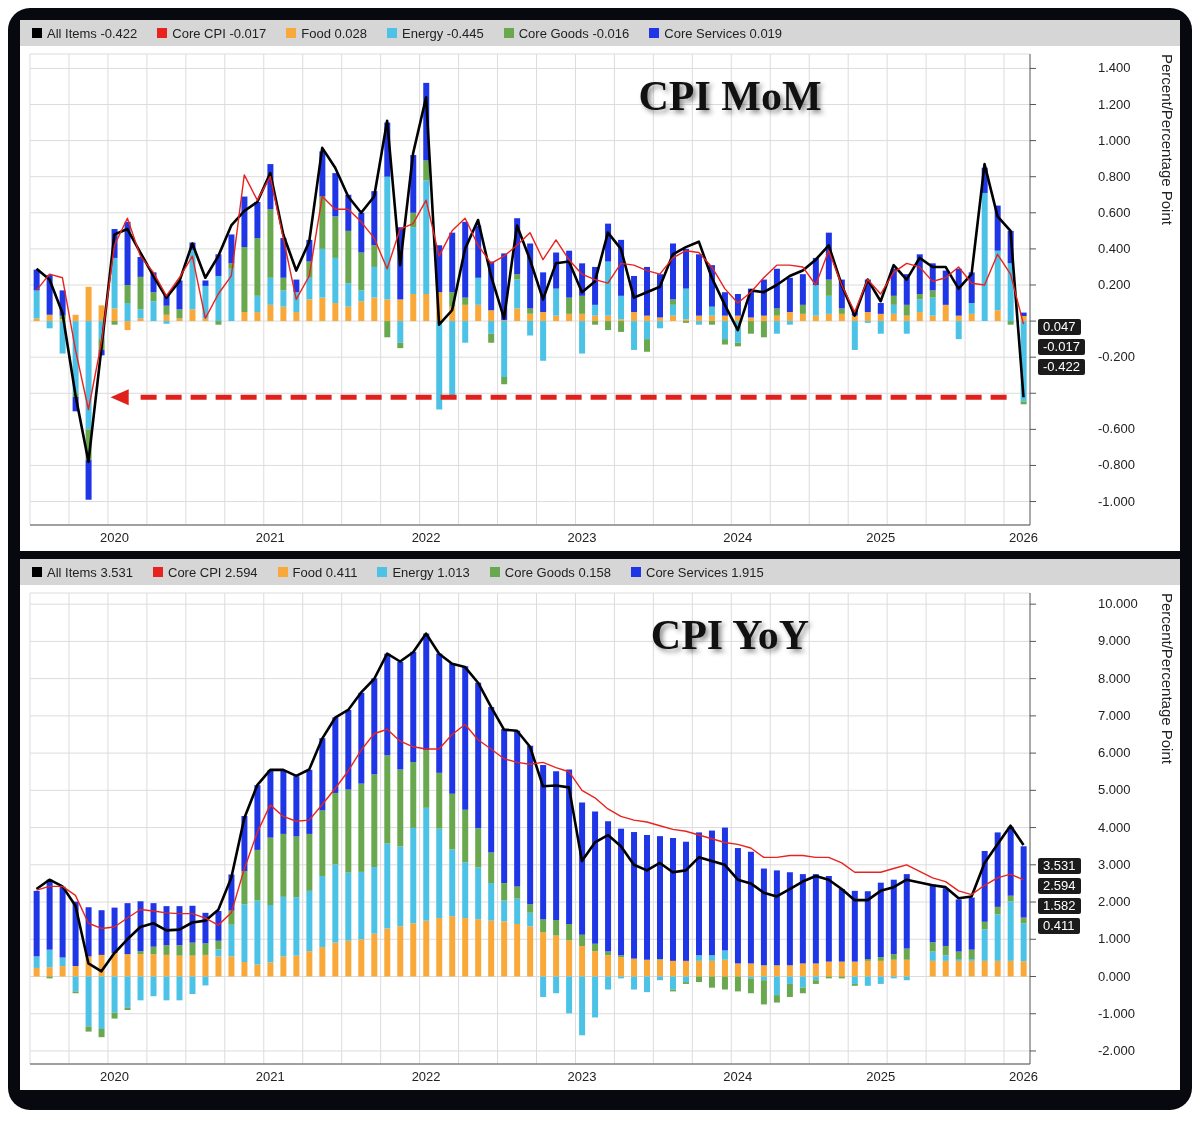 The height and width of the screenshot is (1137, 1200). What do you see at coordinates (1116, 1013) in the screenshot?
I see `y-tick-label: -1.000` at bounding box center [1116, 1013].